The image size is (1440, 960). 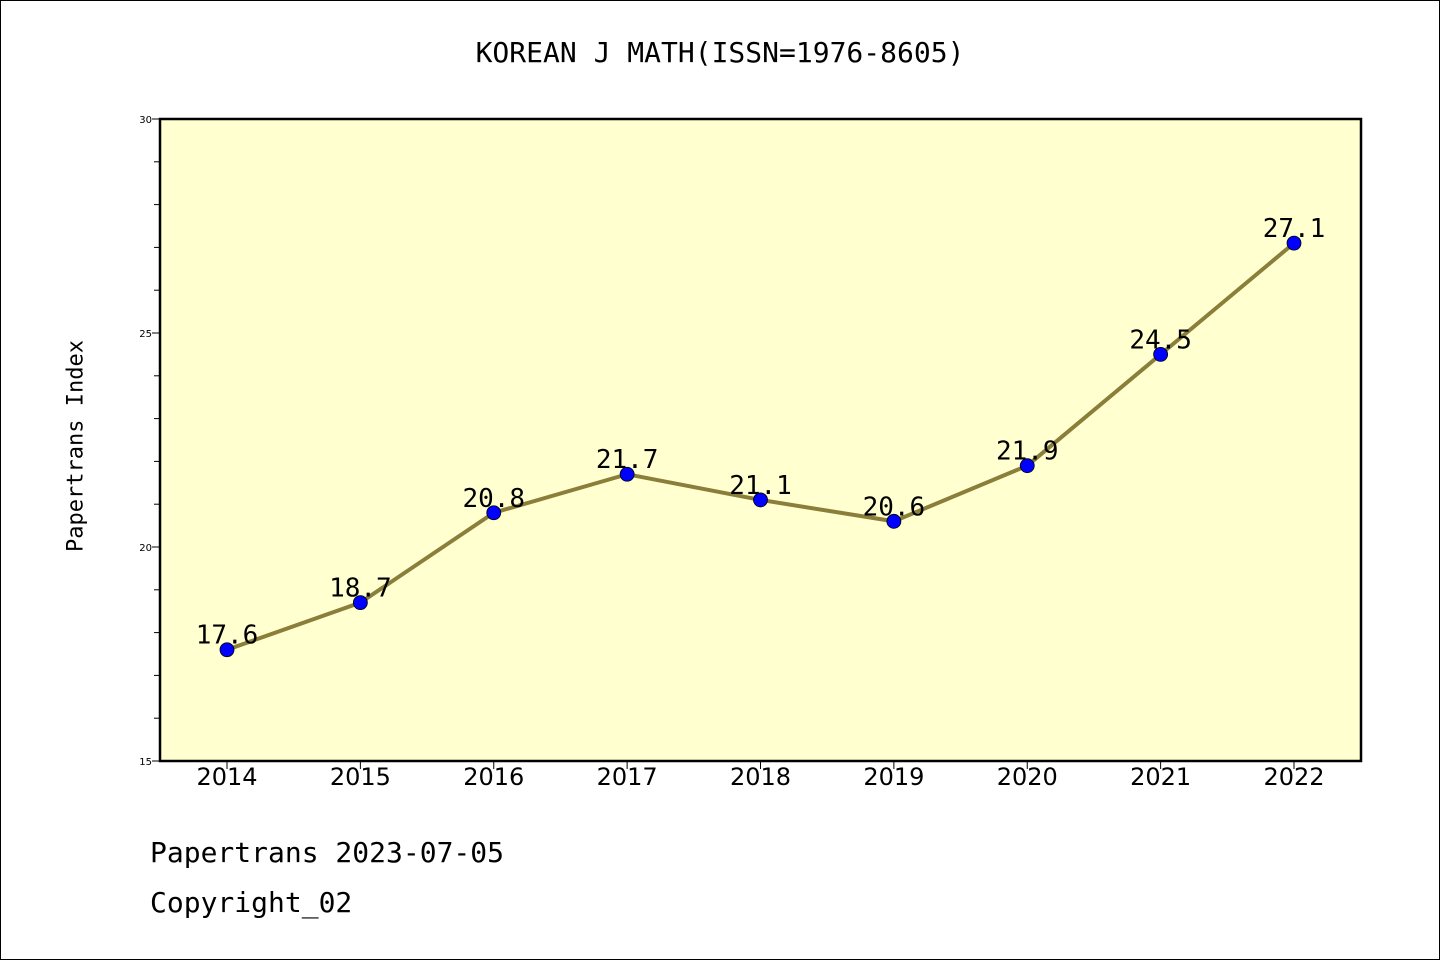 What do you see at coordinates (145, 762) in the screenshot?
I see `y-tick-label: 15` at bounding box center [145, 762].